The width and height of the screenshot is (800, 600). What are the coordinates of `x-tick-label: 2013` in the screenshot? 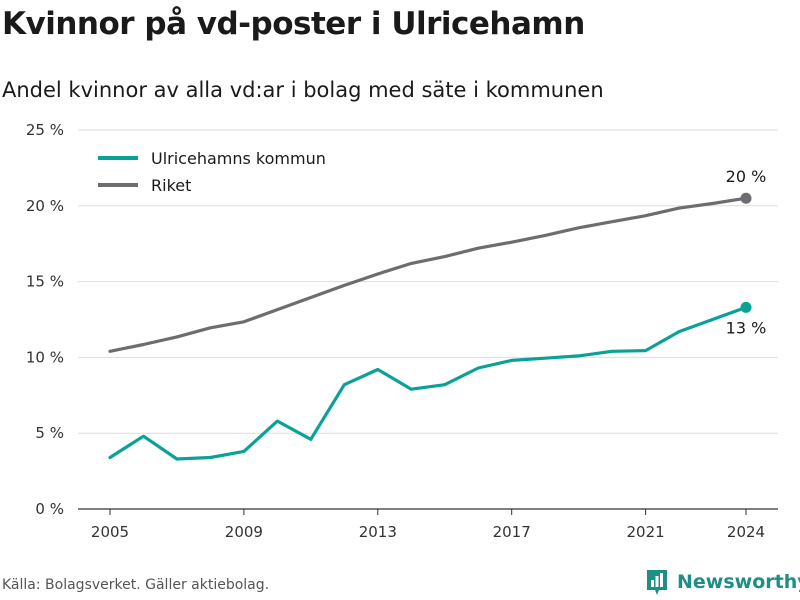 It's located at (378, 532).